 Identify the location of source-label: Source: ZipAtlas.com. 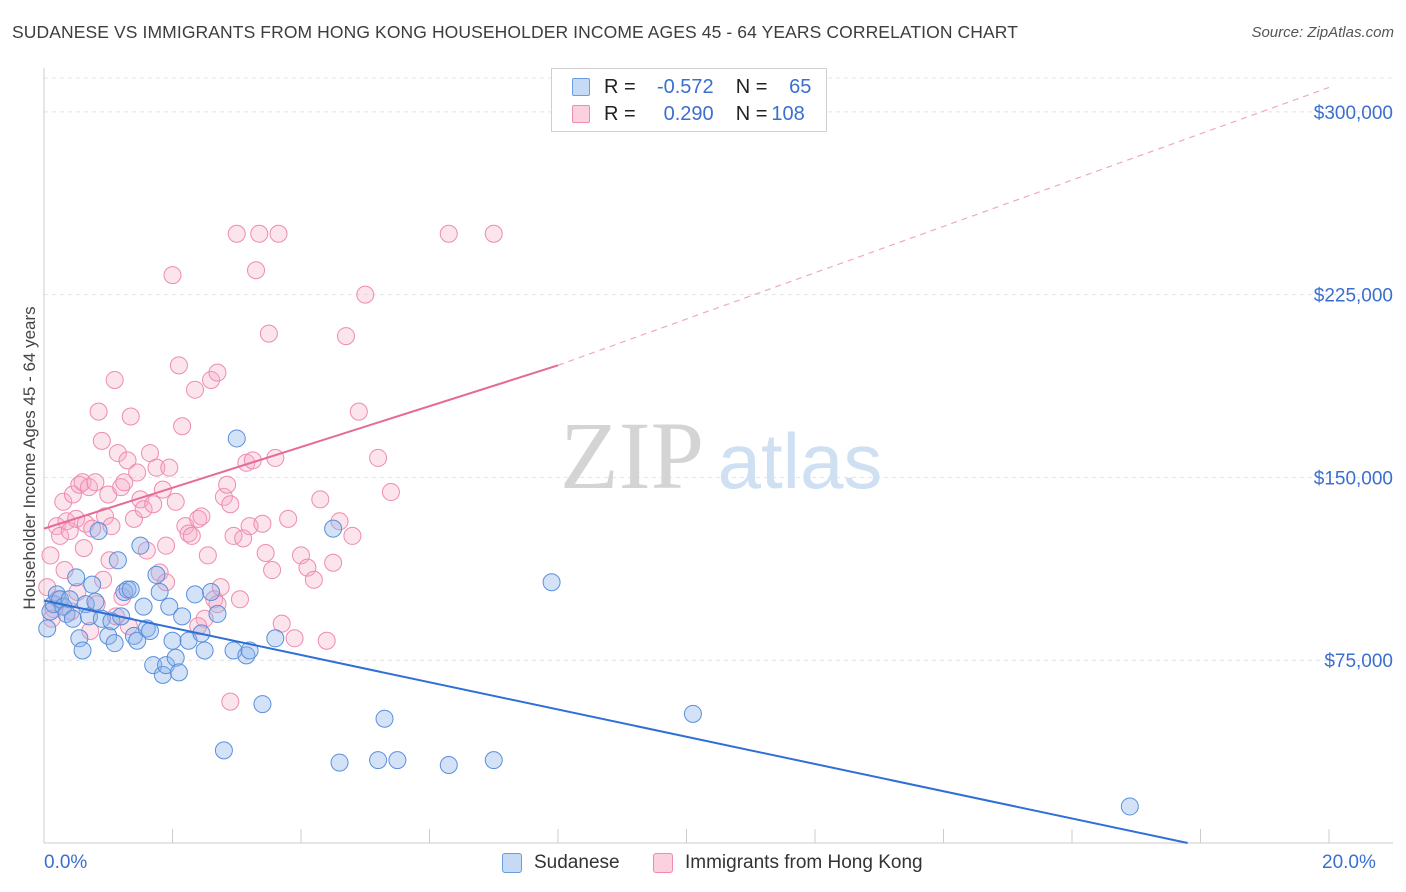
(1322, 32).